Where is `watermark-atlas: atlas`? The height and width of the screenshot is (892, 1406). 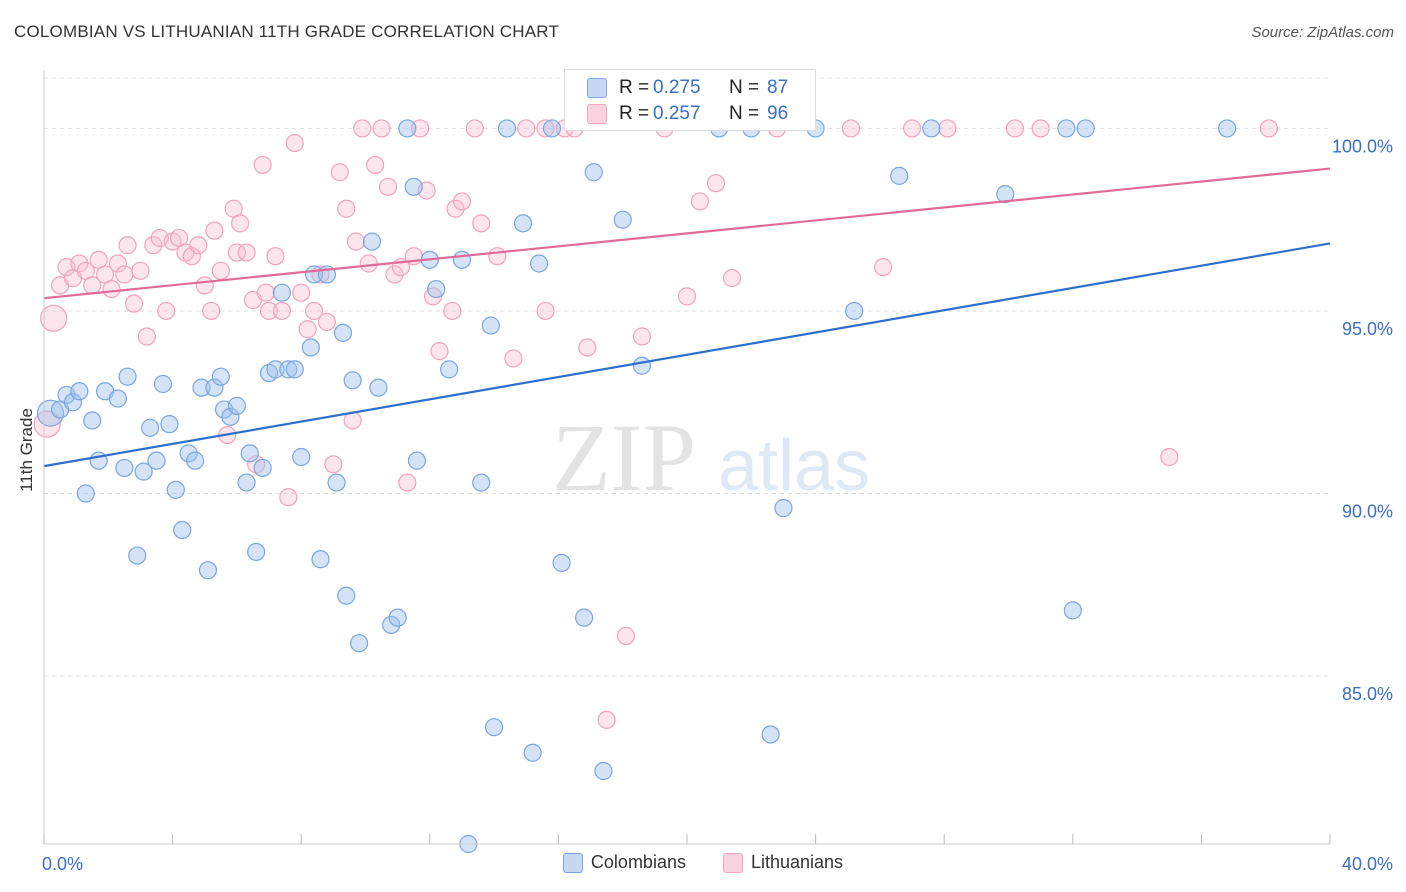 watermark-atlas: atlas is located at coordinates (794, 466).